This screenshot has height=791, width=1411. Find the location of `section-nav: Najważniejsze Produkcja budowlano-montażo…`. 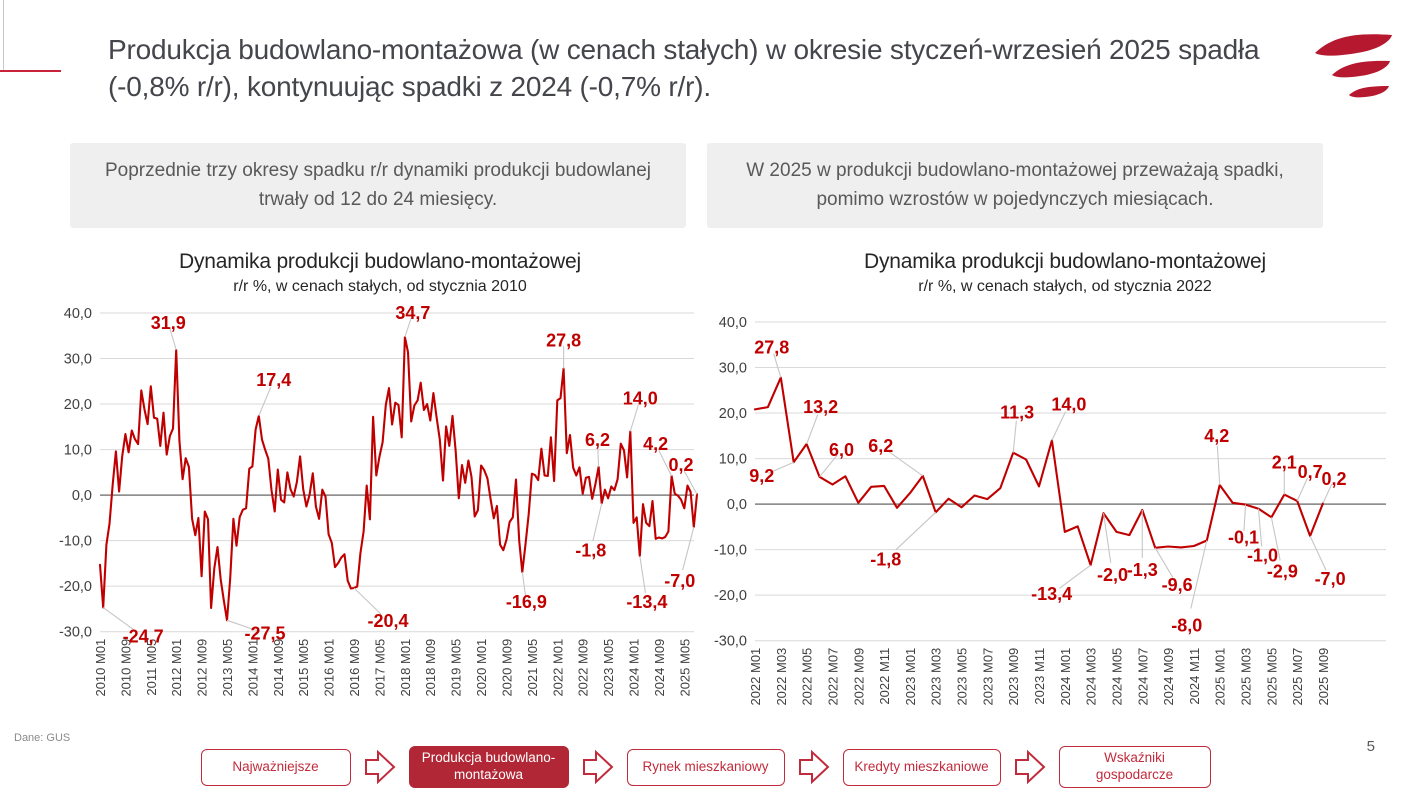

section-nav: Najważniejsze Produkcja budowlano-montażo… is located at coordinates (705, 767).